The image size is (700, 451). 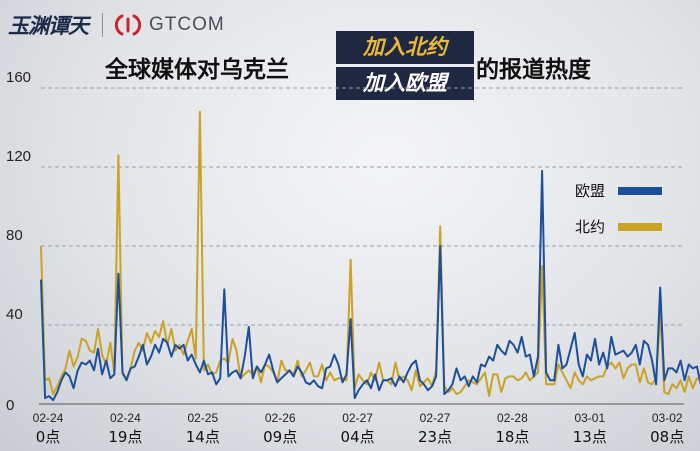 What do you see at coordinates (202, 418) in the screenshot?
I see `x-tick-date-label: 02-25` at bounding box center [202, 418].